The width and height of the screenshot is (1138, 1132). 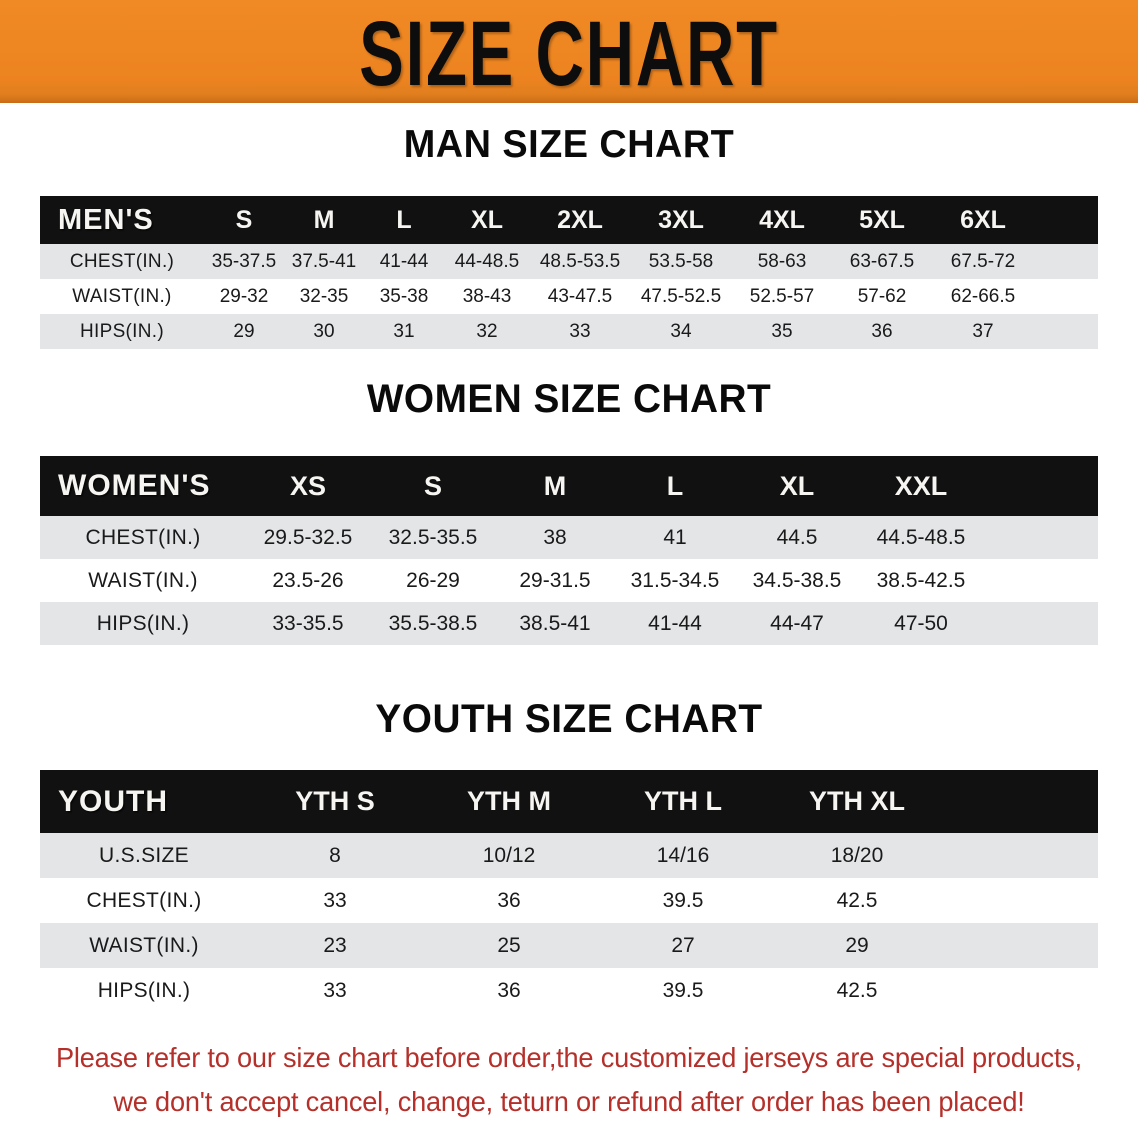 What do you see at coordinates (569, 945) in the screenshot?
I see `table-row: WAIST(IN.) 23 25 27 29` at bounding box center [569, 945].